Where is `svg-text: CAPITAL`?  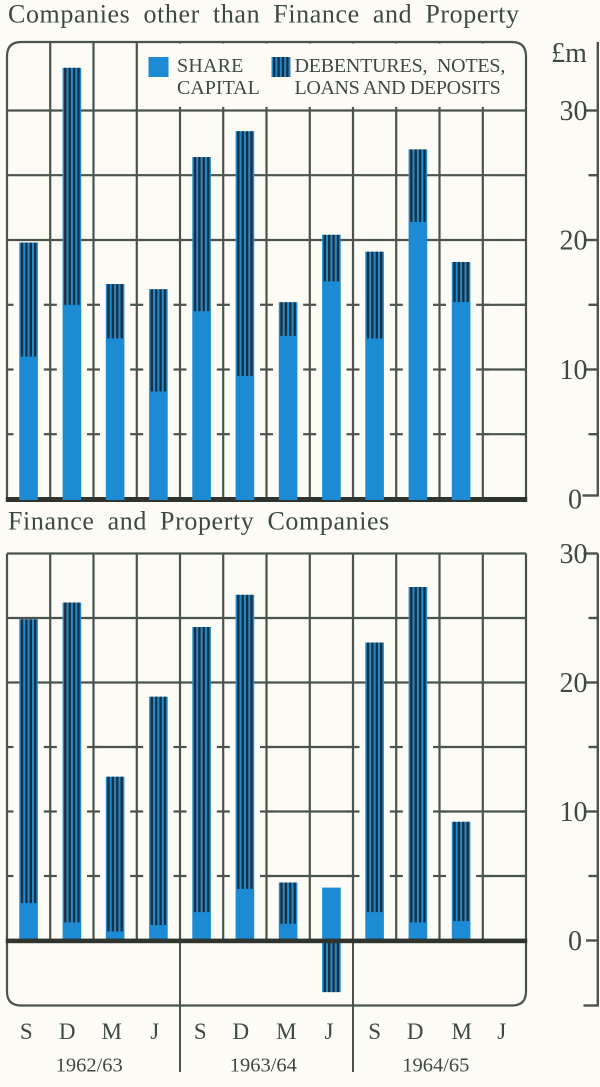
svg-text: CAPITAL is located at coordinates (218, 88).